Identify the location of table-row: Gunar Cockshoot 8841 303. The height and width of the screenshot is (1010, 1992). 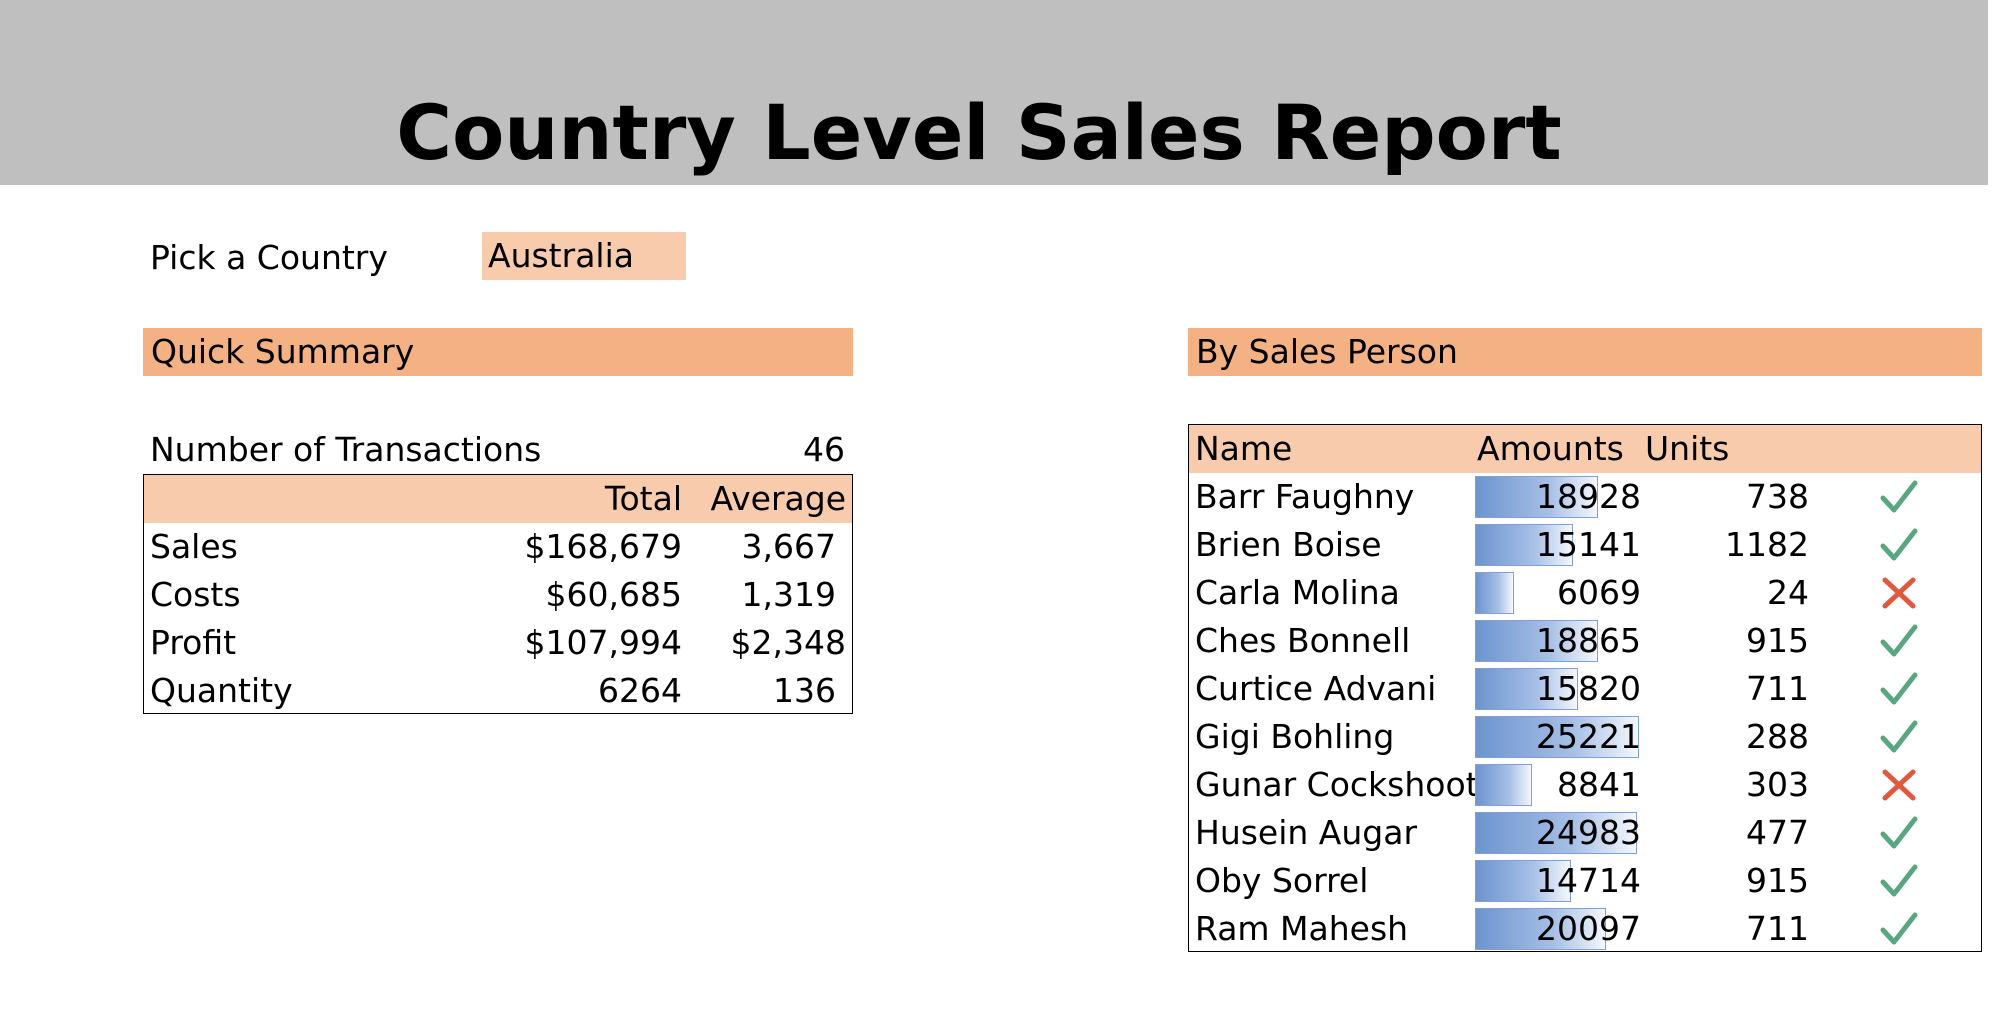
(1585, 785).